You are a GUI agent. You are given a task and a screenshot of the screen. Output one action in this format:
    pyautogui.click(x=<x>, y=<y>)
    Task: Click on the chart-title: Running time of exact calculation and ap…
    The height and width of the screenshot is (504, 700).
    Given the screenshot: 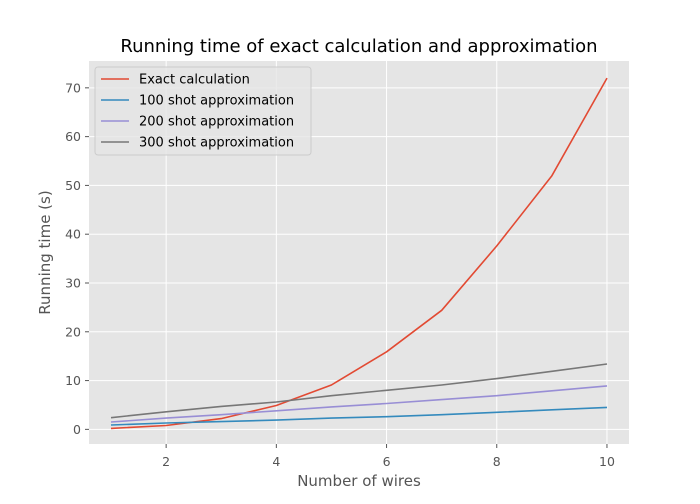 What is the action you would take?
    pyautogui.click(x=358, y=46)
    